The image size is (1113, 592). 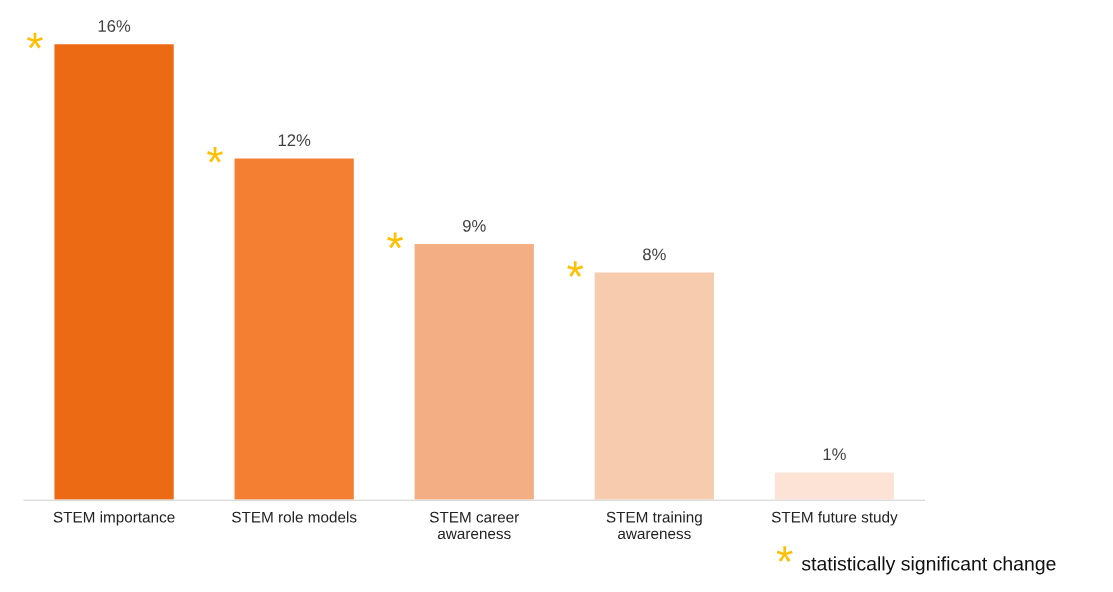 What do you see at coordinates (916, 560) in the screenshot?
I see `text: * statistically significant change` at bounding box center [916, 560].